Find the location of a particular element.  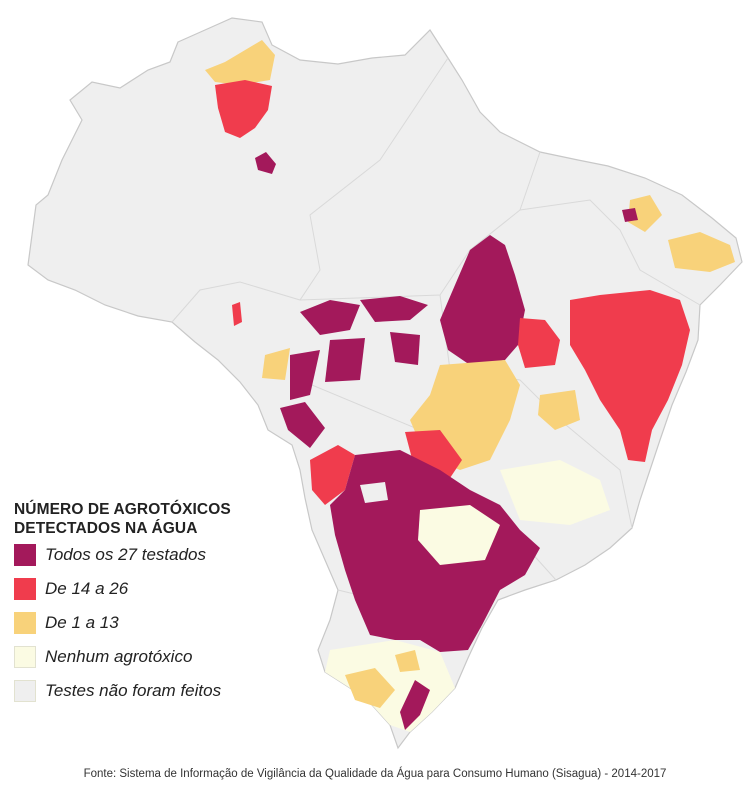

legend-label: Nenhum agrotóxico is located at coordinates (119, 656).